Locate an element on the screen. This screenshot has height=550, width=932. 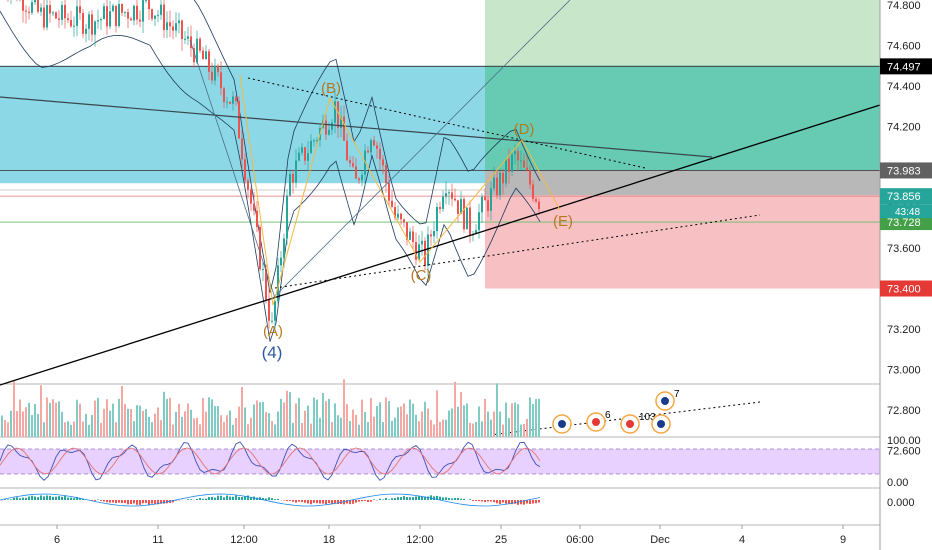
price-badge-label: 73.856 is located at coordinates (904, 197).